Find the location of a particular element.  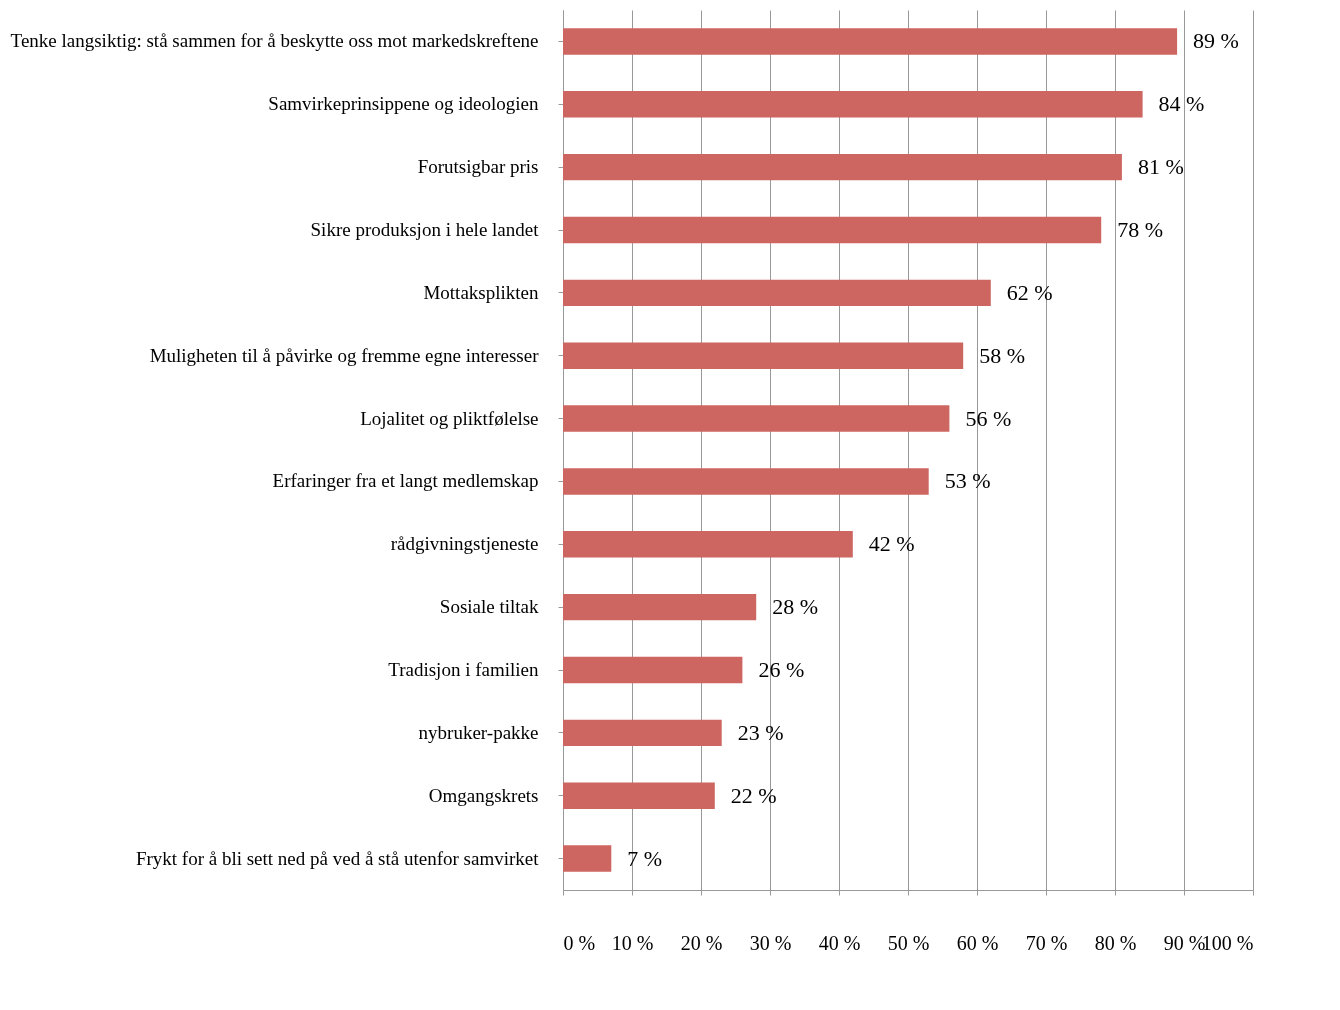

x-tick-label: 70 % is located at coordinates (1046, 942).